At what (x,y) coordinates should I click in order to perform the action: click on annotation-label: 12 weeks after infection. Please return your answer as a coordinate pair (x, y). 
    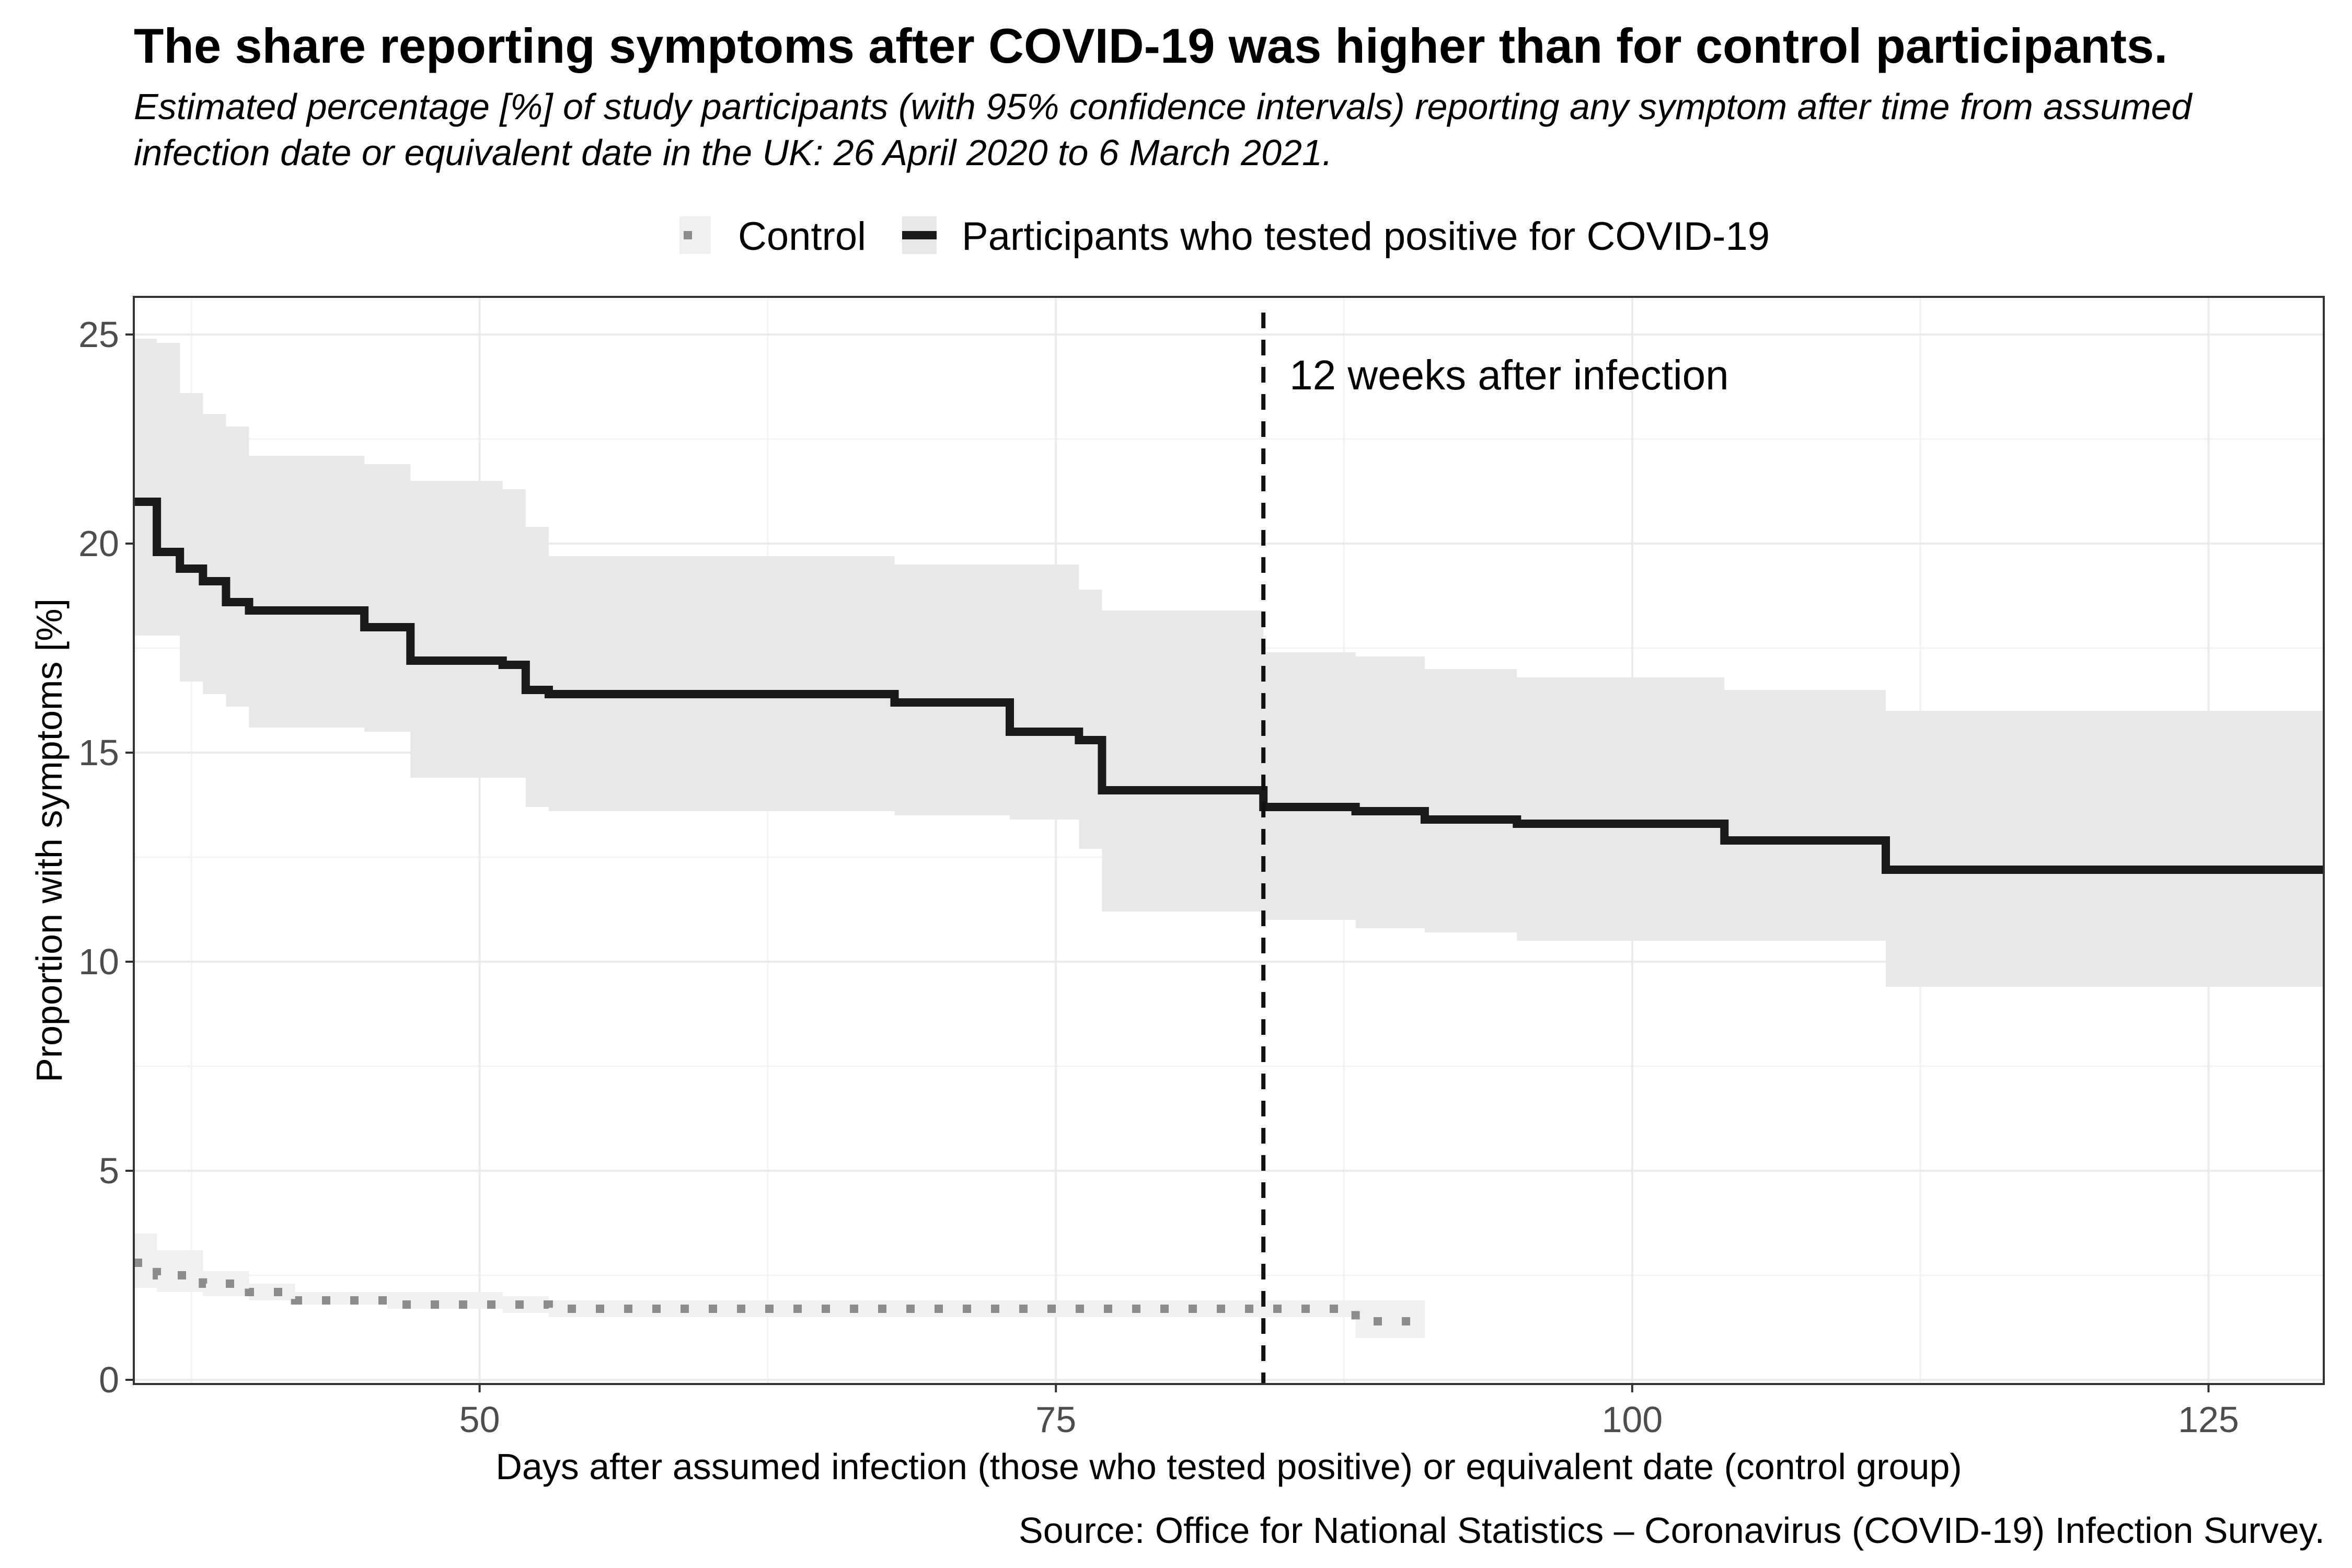
    Looking at the image, I should click on (1508, 375).